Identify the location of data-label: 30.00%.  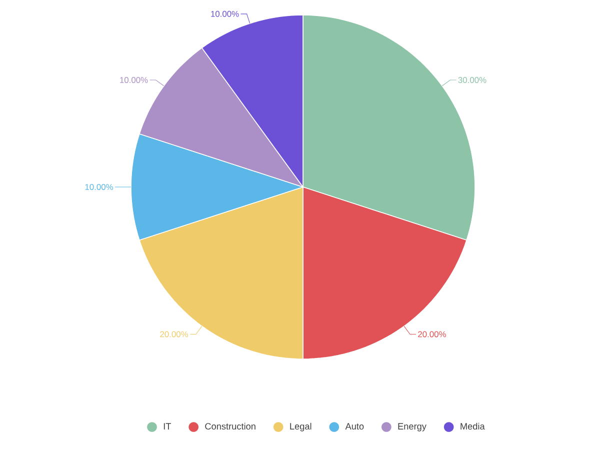
(472, 80).